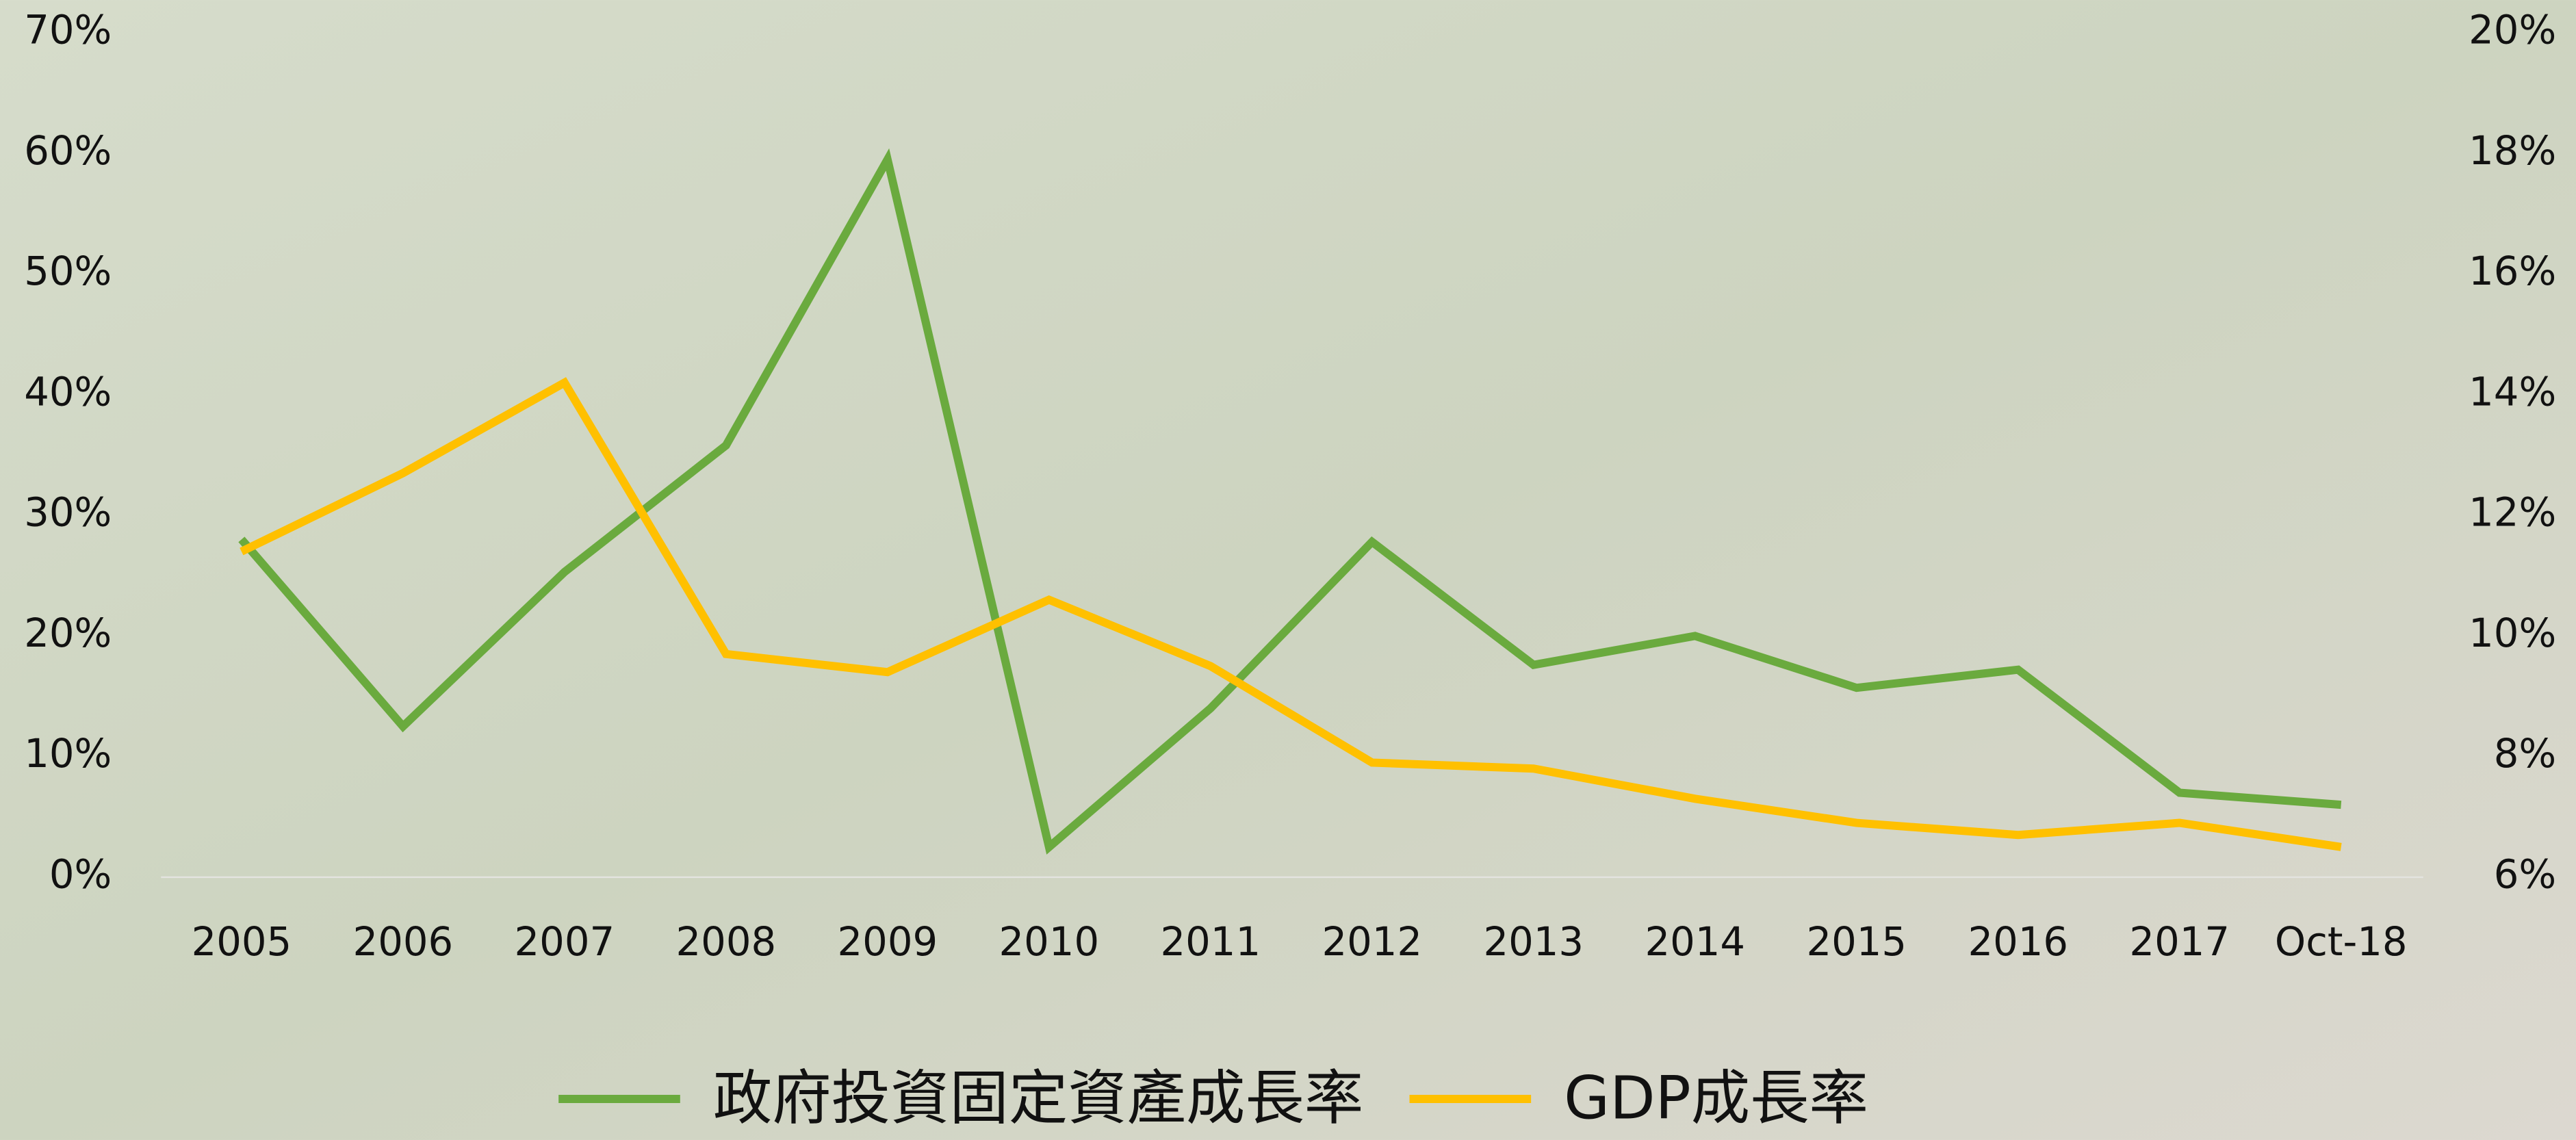  I want to click on y2-tick-label: 12%, so click(2512, 513).